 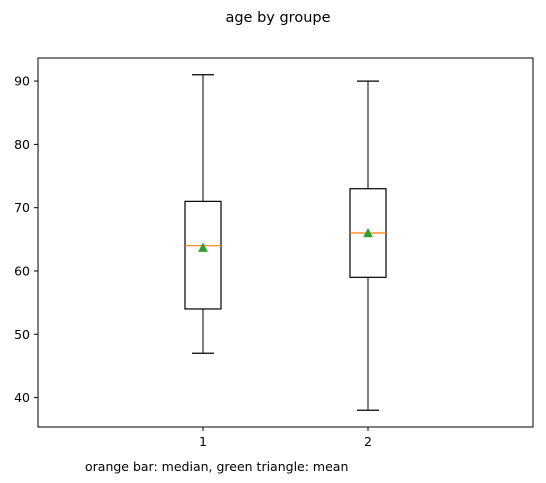 I want to click on y-tick-label: 80, so click(x=22, y=144).